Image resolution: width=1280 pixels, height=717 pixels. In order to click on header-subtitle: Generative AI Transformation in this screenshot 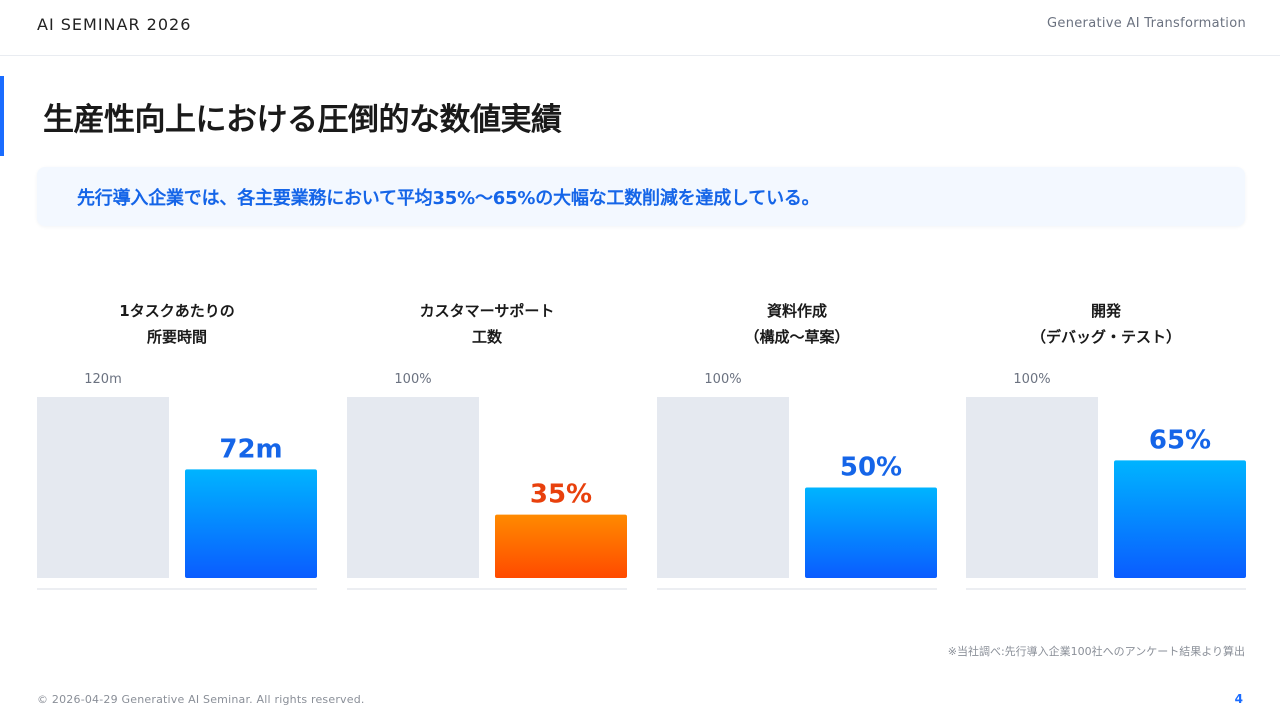, I will do `click(1146, 23)`.